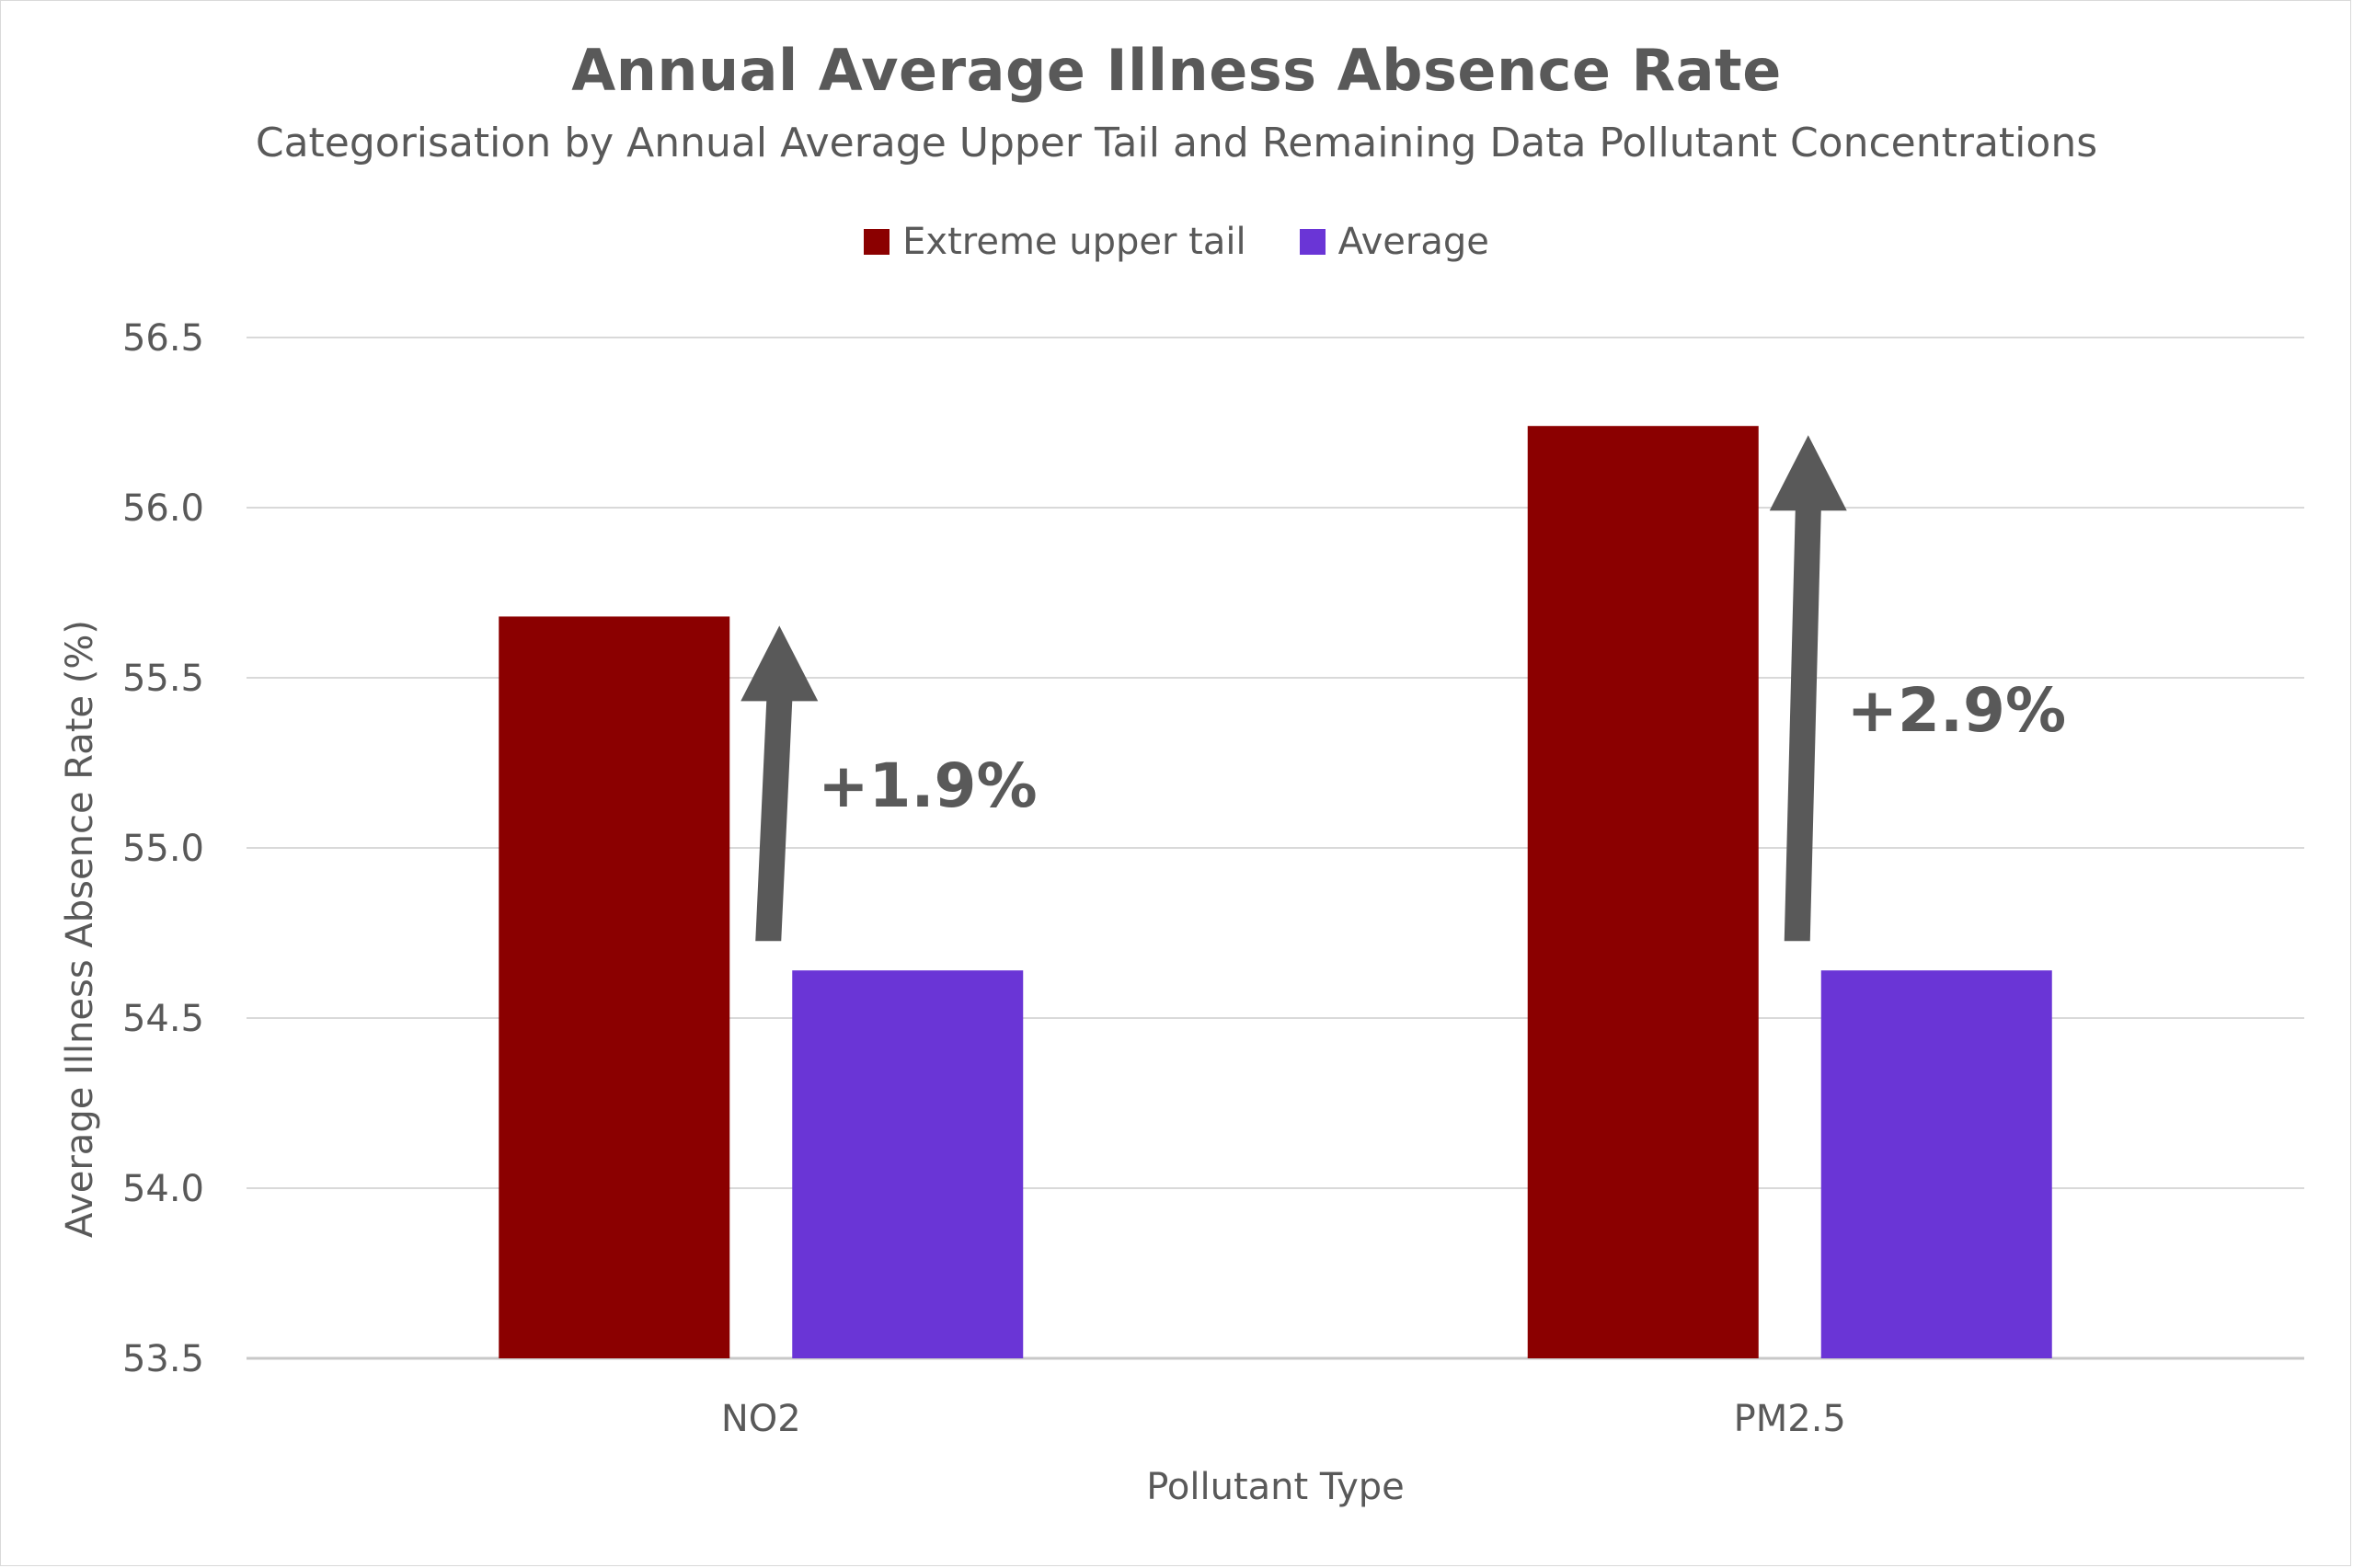  What do you see at coordinates (163, 679) in the screenshot?
I see `y-tick-label: 55.5` at bounding box center [163, 679].